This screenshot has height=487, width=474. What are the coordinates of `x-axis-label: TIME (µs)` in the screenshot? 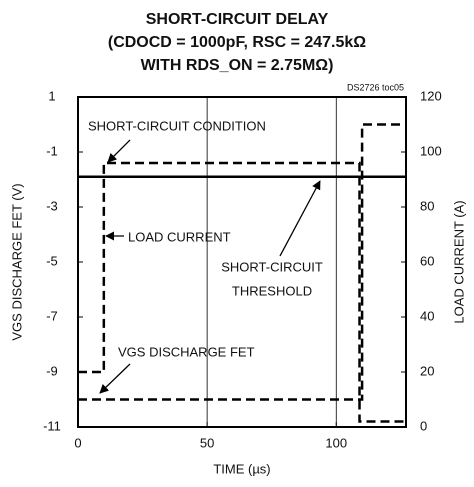 It's located at (241, 468).